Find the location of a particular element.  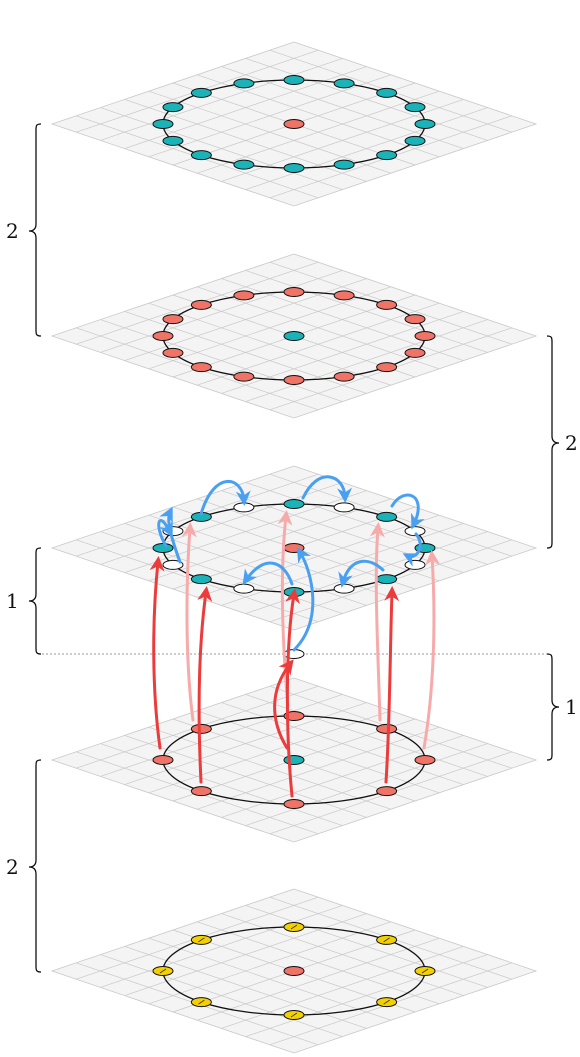

layer-bottom-plane is located at coordinates (294, 971).